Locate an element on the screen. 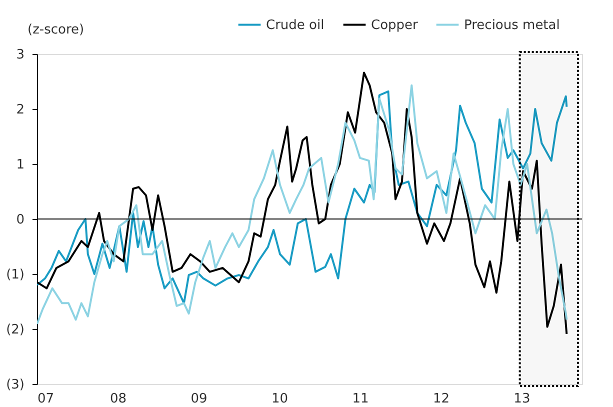 The height and width of the screenshot is (407, 613). y-tick-label: 0 is located at coordinates (20, 220).